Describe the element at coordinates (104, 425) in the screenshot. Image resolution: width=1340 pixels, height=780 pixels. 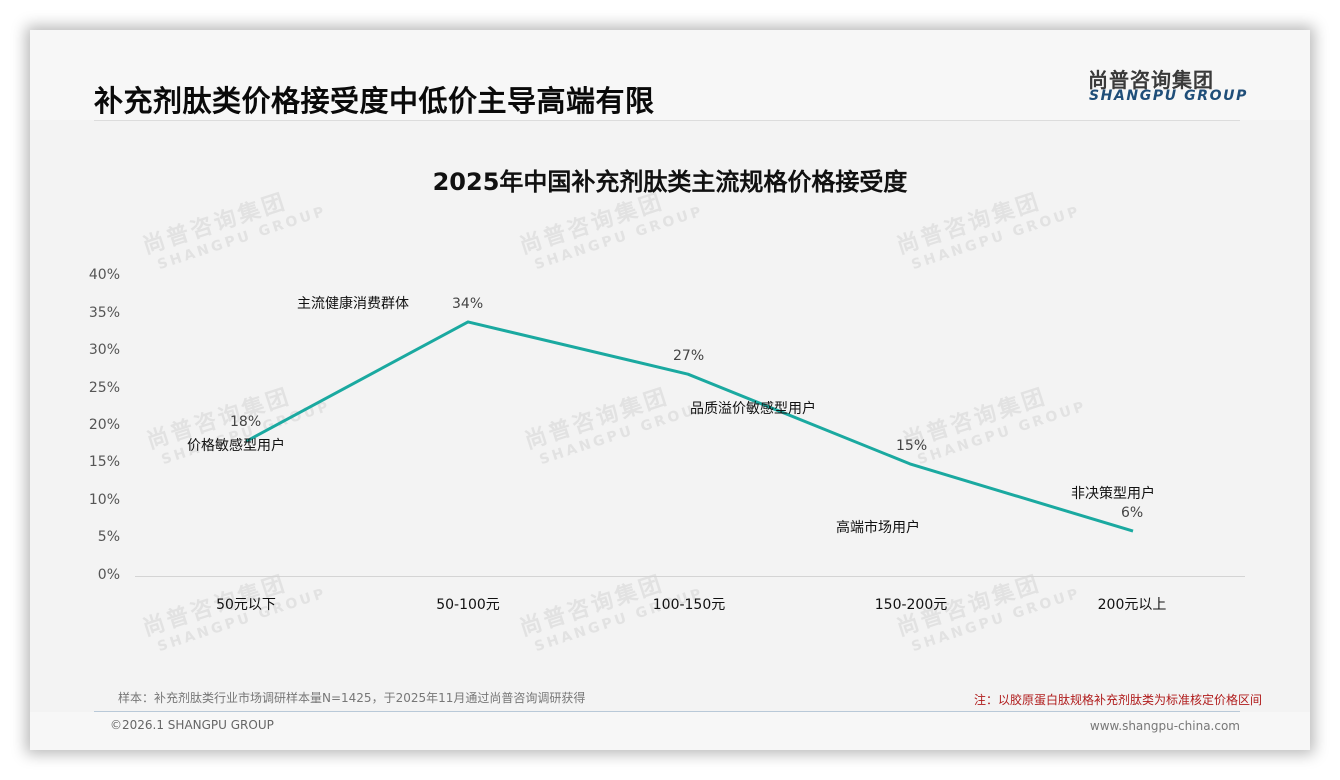
I see `y-tick: 20%` at that location.